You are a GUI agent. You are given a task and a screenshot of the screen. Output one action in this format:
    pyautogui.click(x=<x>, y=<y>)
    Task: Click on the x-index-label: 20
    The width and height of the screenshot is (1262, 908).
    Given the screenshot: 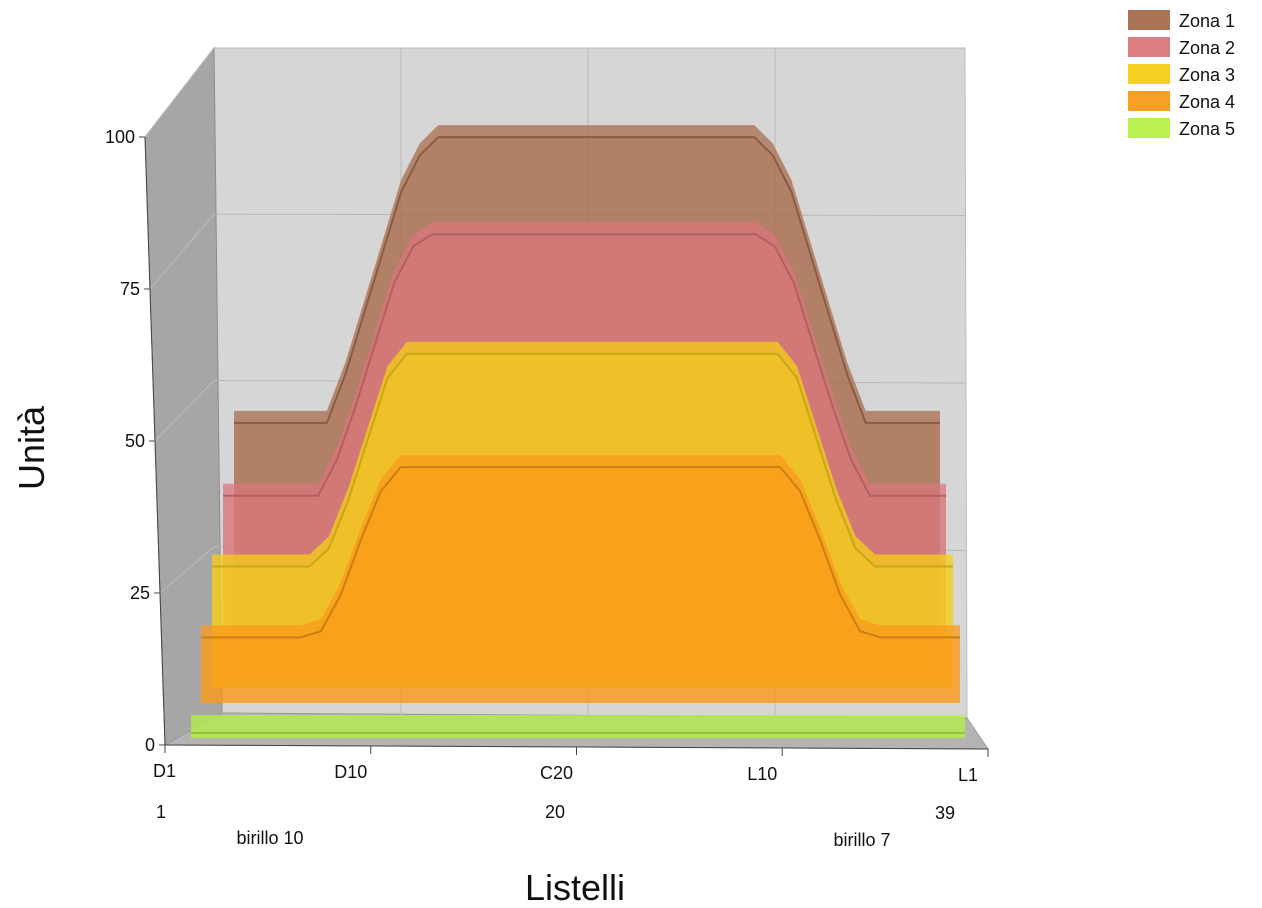 What is the action you would take?
    pyautogui.click(x=555, y=812)
    